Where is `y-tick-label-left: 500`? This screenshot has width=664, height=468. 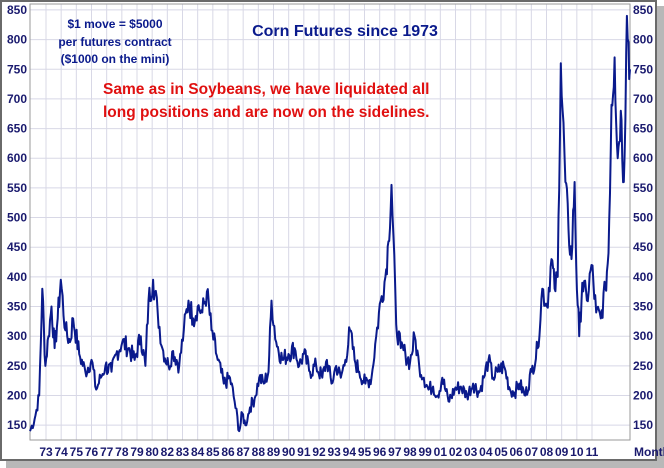
y-tick-label-left: 500 is located at coordinates (17, 218).